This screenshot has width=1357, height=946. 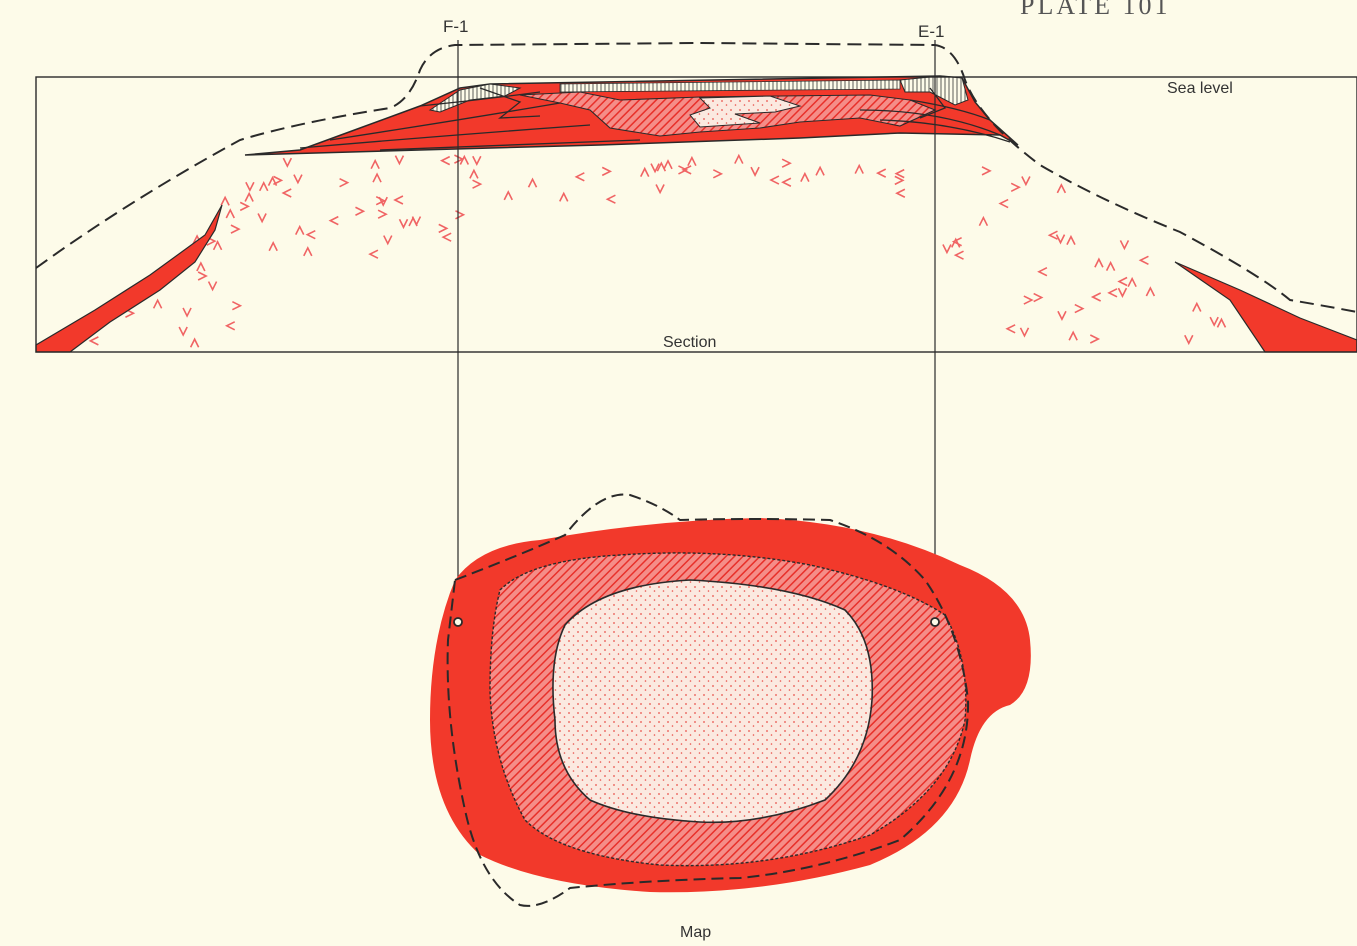 I want to click on map-dotted-core, so click(x=712, y=701).